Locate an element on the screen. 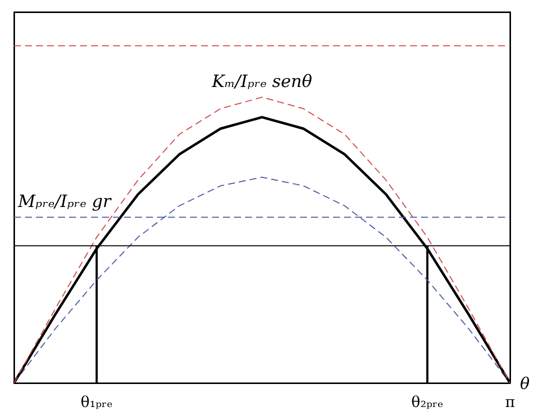 The image size is (546, 419). annotation: Kₘ/Iₚᵣₑ senθ is located at coordinates (261, 82).